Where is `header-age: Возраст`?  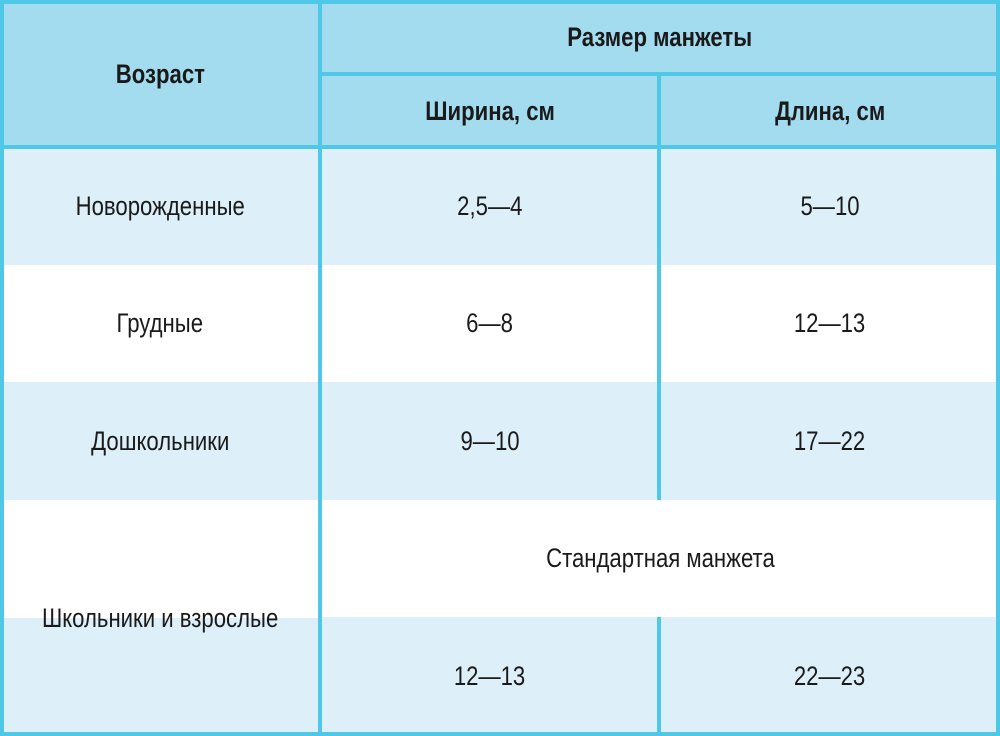
header-age: Возраст is located at coordinates (160, 74).